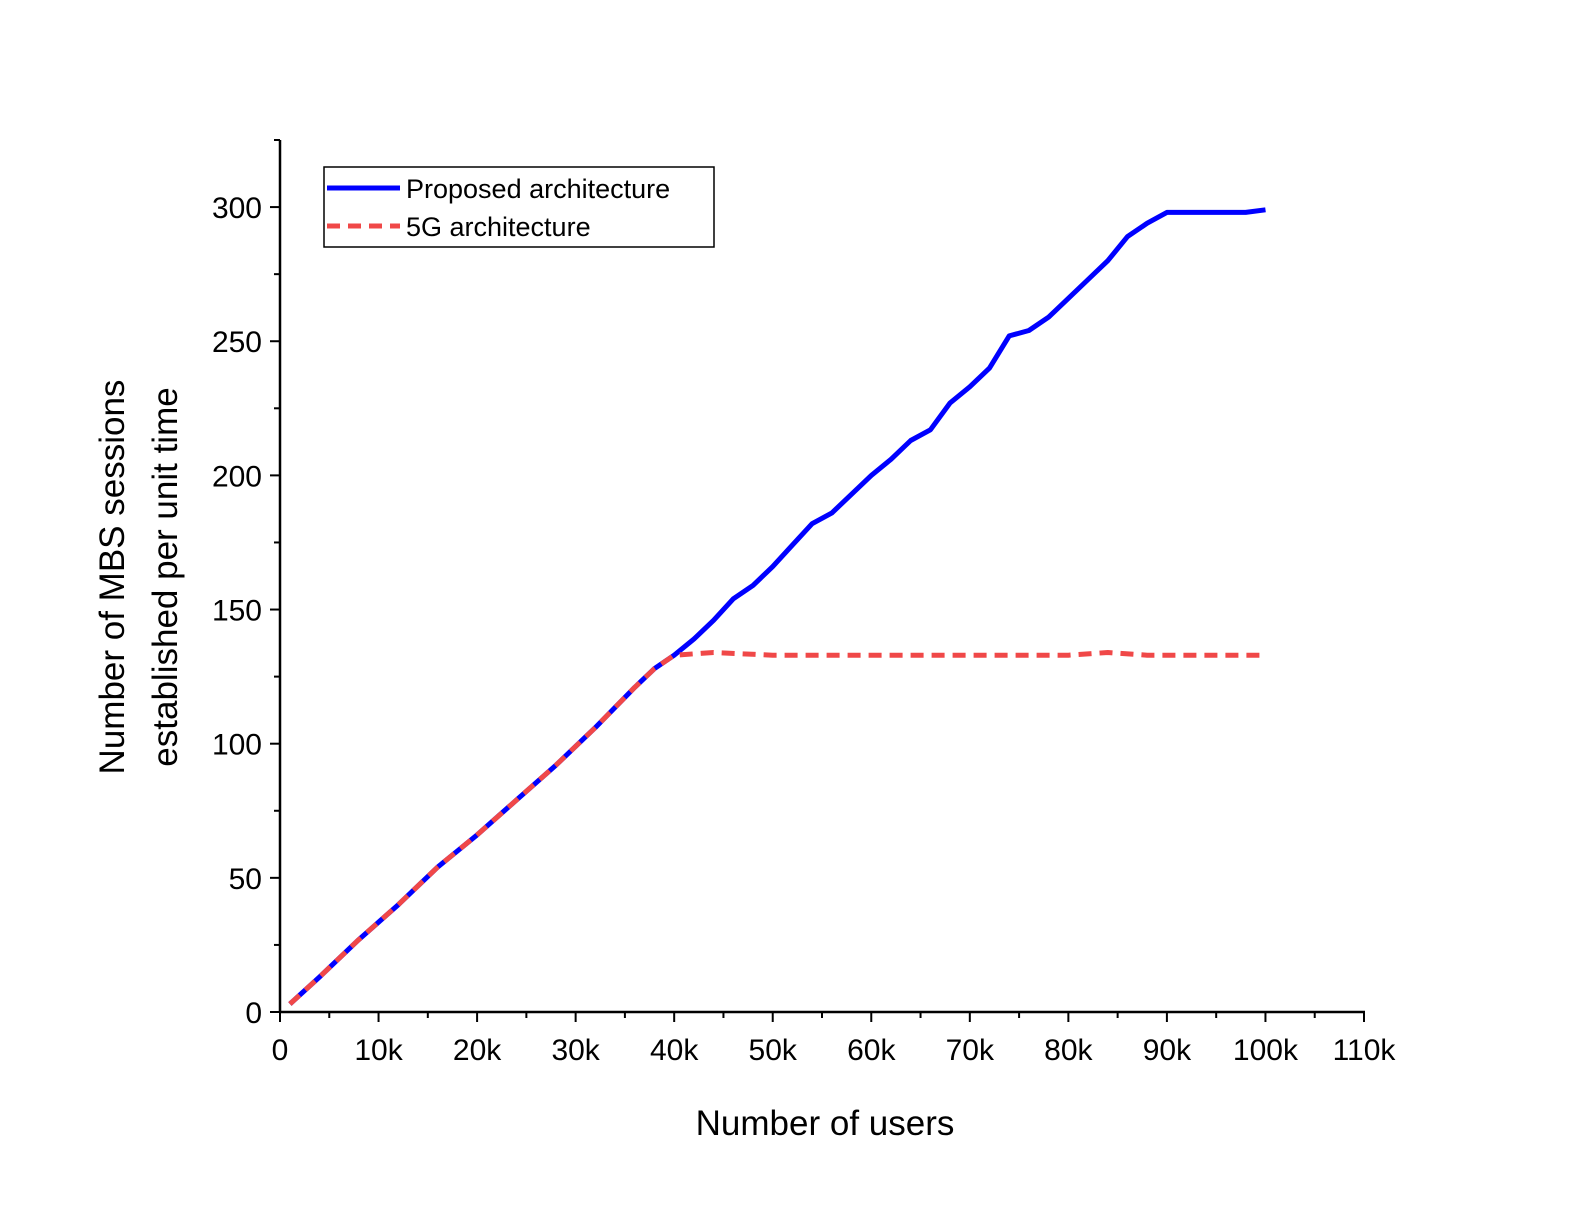 This screenshot has height=1207, width=1577. Describe the element at coordinates (237, 611) in the screenshot. I see `y-tick-label: 150` at that location.